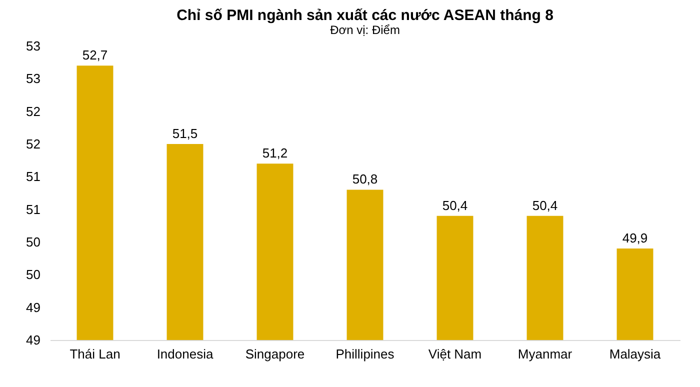 The image size is (700, 387). What do you see at coordinates (365, 30) in the screenshot?
I see `chart-subtitle: Đơn vị: Điểm` at bounding box center [365, 30].